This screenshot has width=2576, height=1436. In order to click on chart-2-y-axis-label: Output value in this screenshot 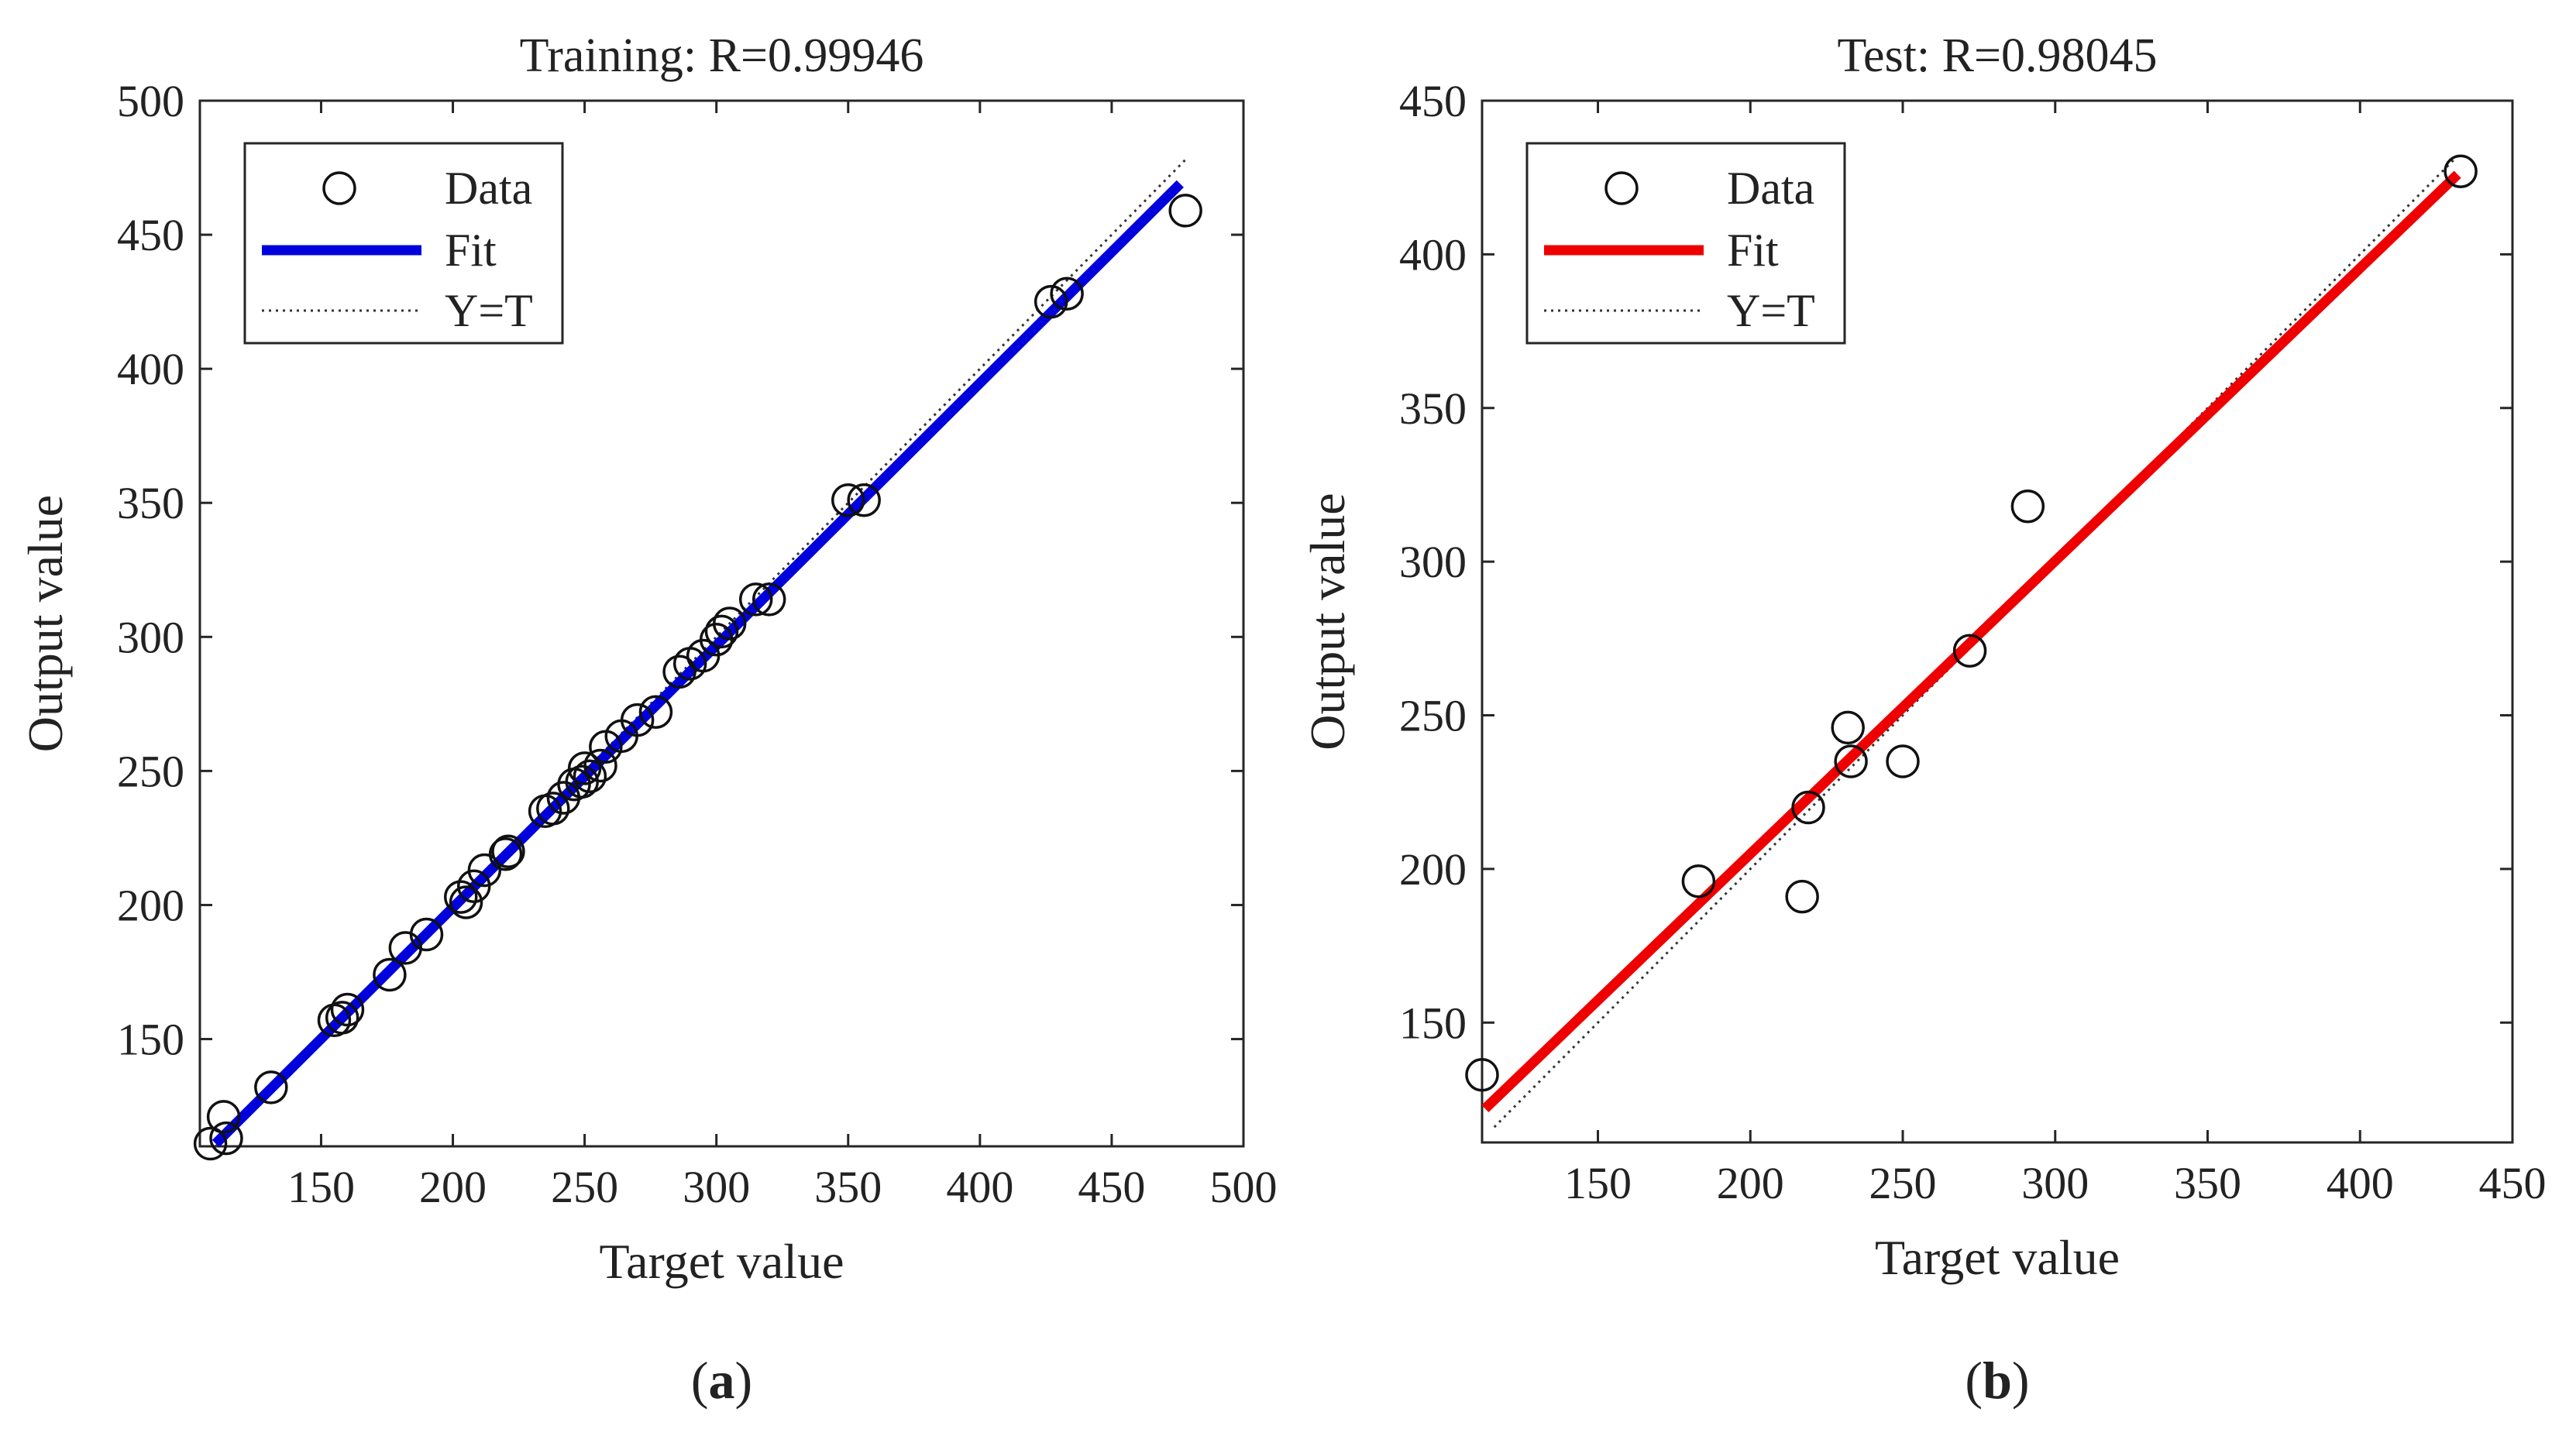, I will do `click(1327, 622)`.